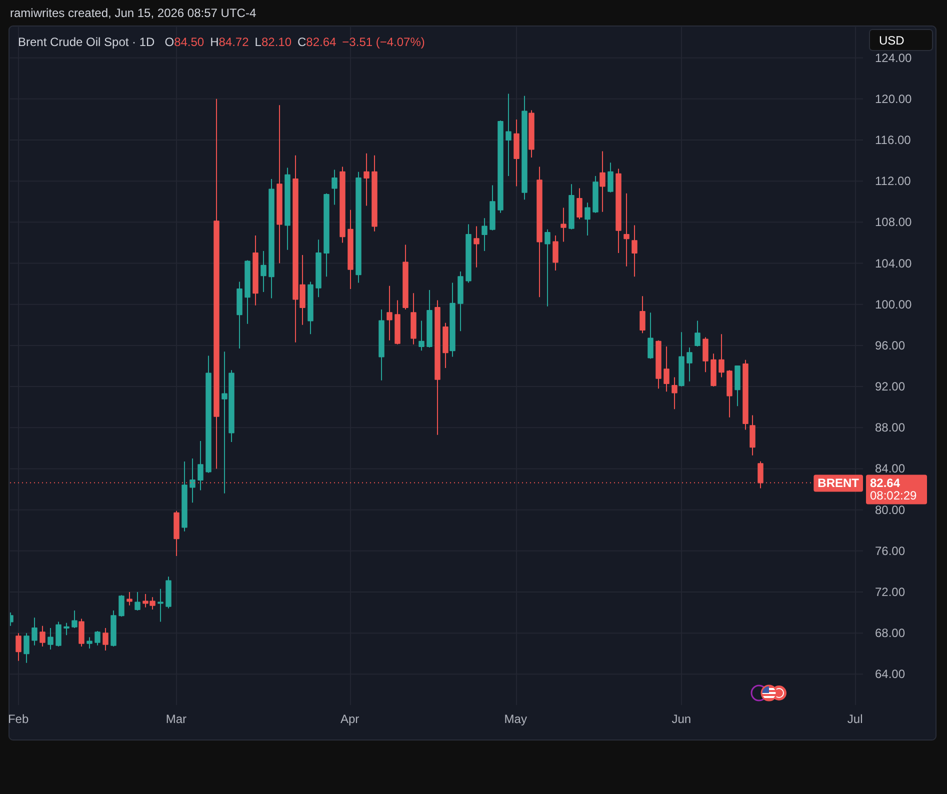 The image size is (947, 794). I want to click on x-tick-label: Jul, so click(855, 719).